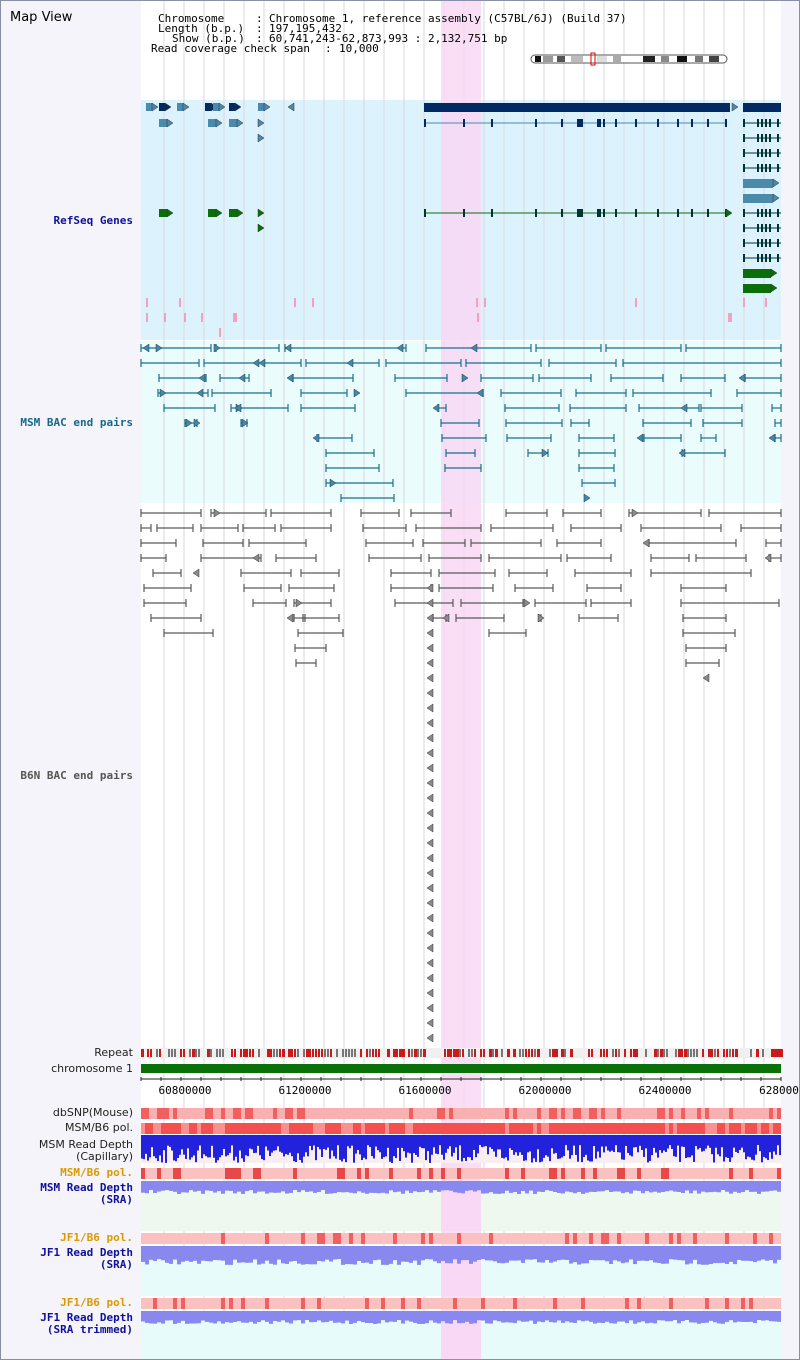 The width and height of the screenshot is (800, 1360). What do you see at coordinates (89, 1329) in the screenshot?
I see `track-label-jf1-depth-trim-sub: (SRA trimmed)` at bounding box center [89, 1329].